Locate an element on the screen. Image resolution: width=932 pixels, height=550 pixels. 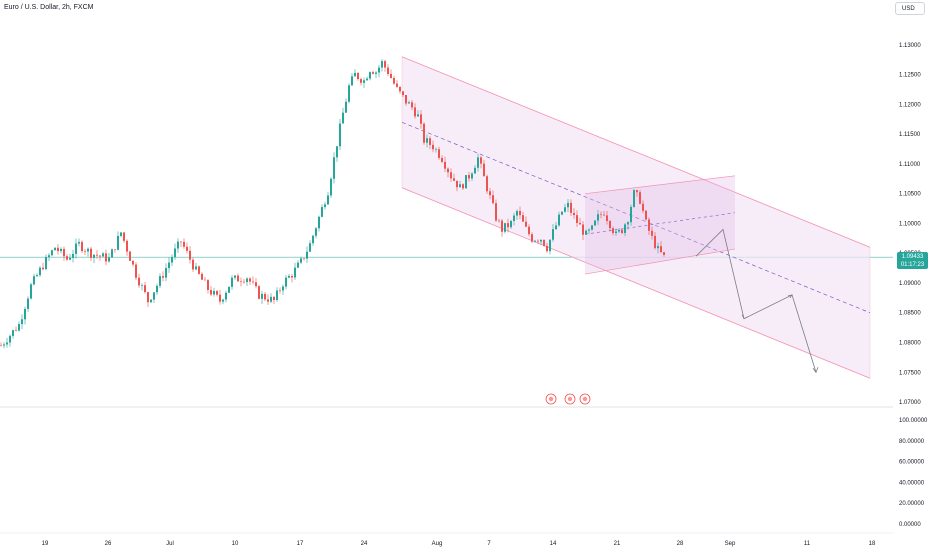
y-tick-label: 1.07000 is located at coordinates (910, 403).